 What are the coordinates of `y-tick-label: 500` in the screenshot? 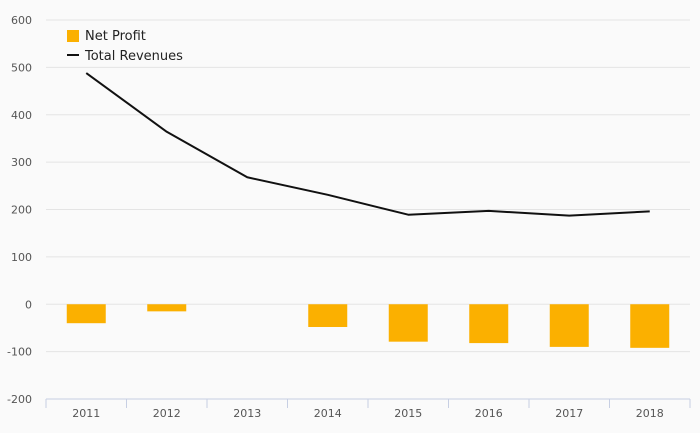 It's located at (21, 67).